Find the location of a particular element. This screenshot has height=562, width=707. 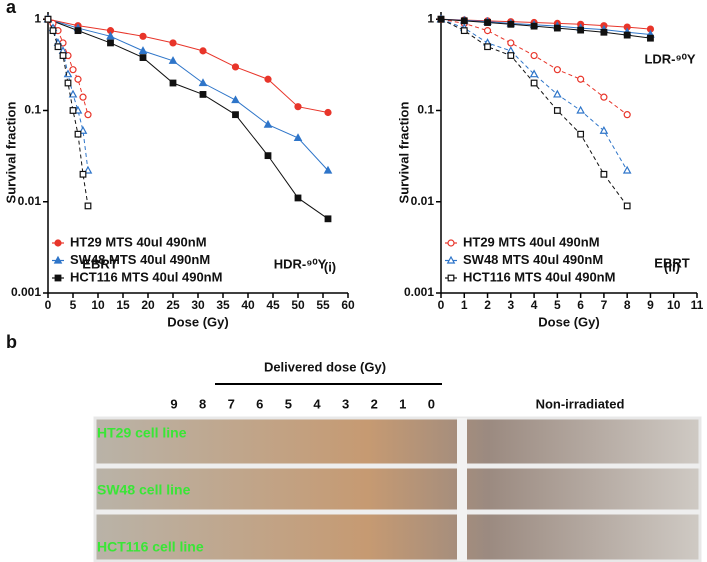

y-tick-label: 1 is located at coordinates (37, 18).